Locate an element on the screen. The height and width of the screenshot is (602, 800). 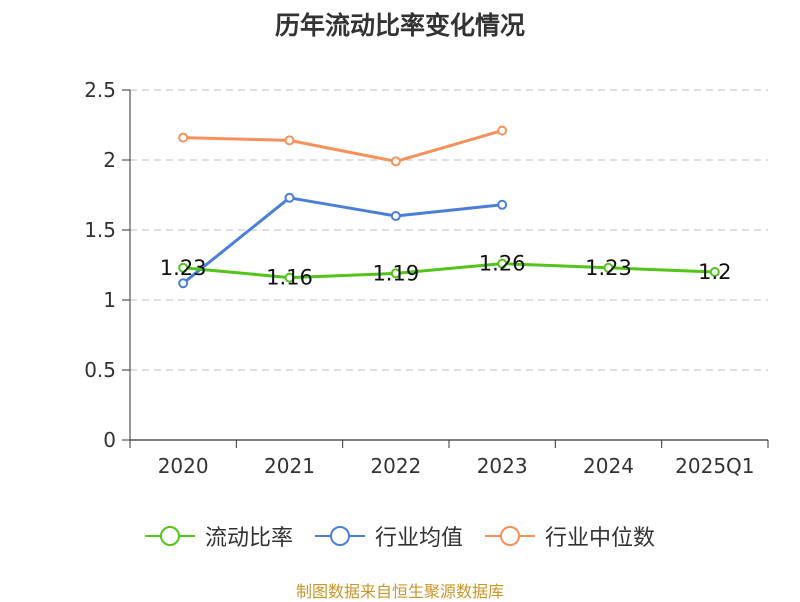
legend-marker-industry-average-icon is located at coordinates (339, 536).